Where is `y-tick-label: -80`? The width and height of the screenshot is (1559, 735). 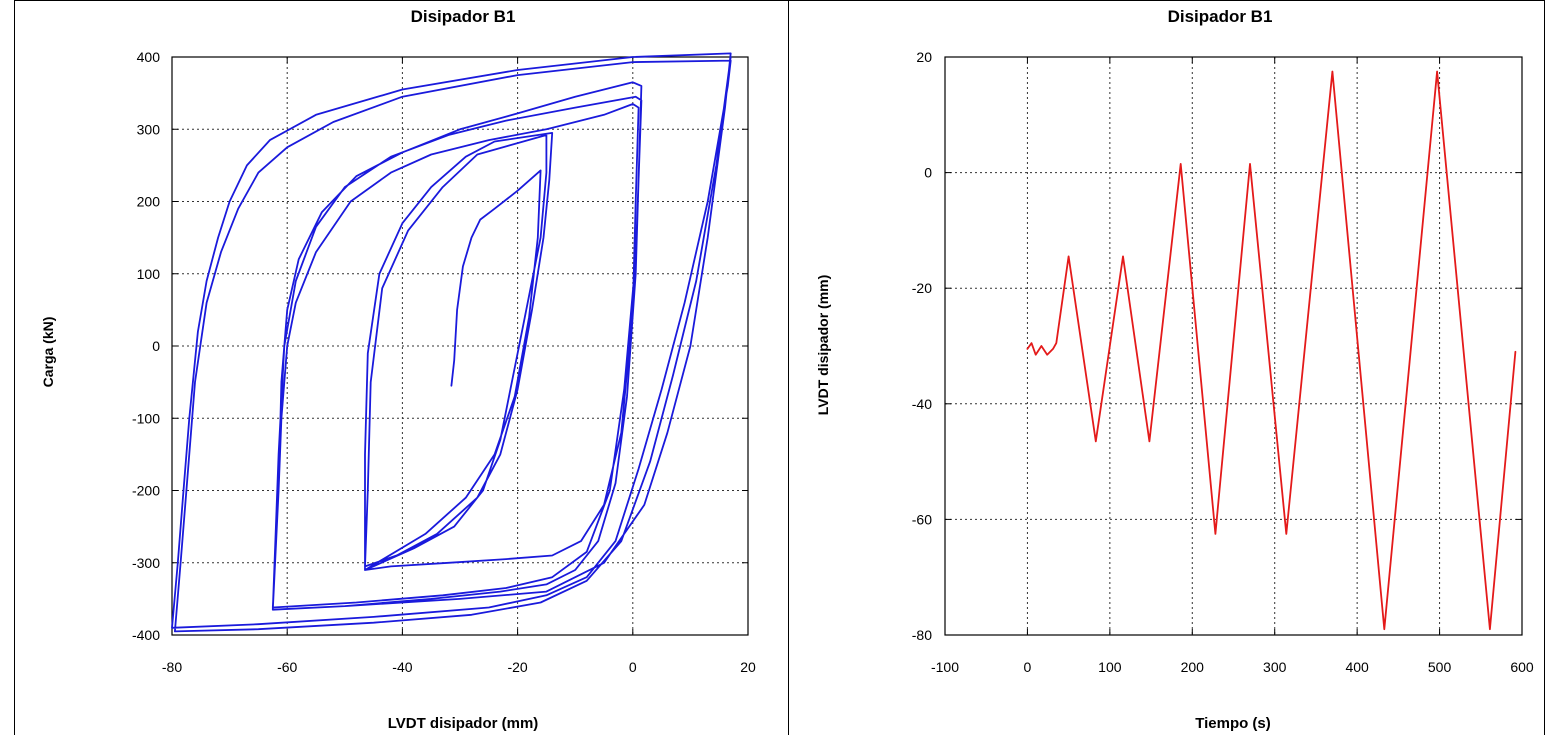 y-tick-label: -80 is located at coordinates (922, 635).